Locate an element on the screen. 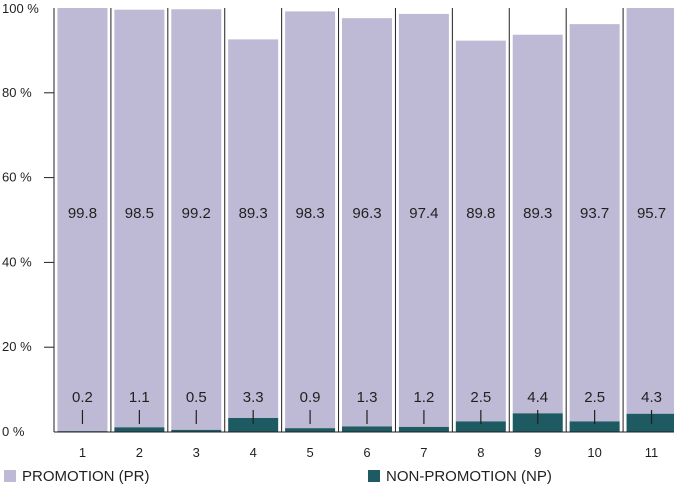 Image resolution: width=674 pixels, height=487 pixels. data-label-non-promotion: 1.1 is located at coordinates (139, 397).